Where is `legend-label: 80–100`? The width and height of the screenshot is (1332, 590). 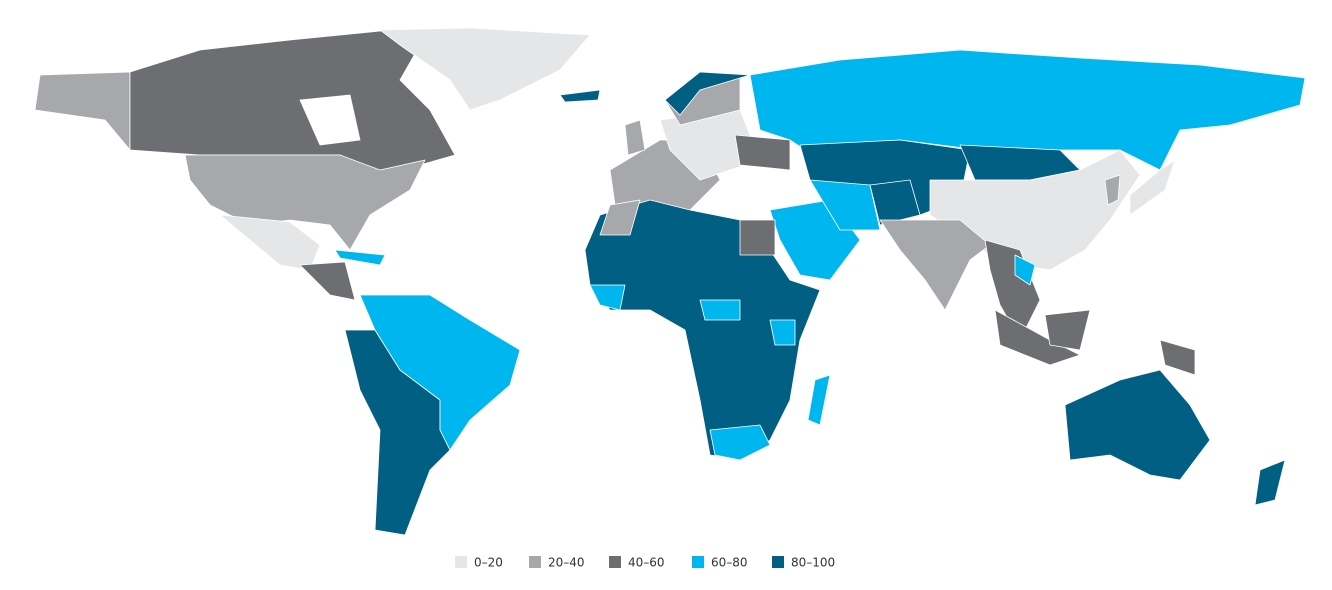
legend-label: 80–100 is located at coordinates (813, 563).